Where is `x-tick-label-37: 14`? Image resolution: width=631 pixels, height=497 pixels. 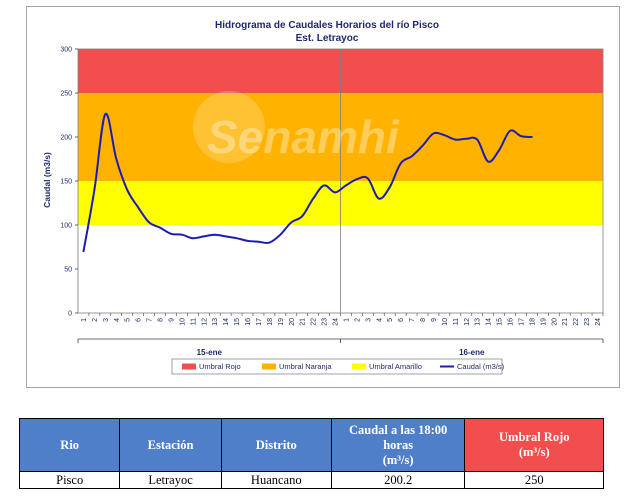
x-tick-label-37: 14 is located at coordinates (489, 322).